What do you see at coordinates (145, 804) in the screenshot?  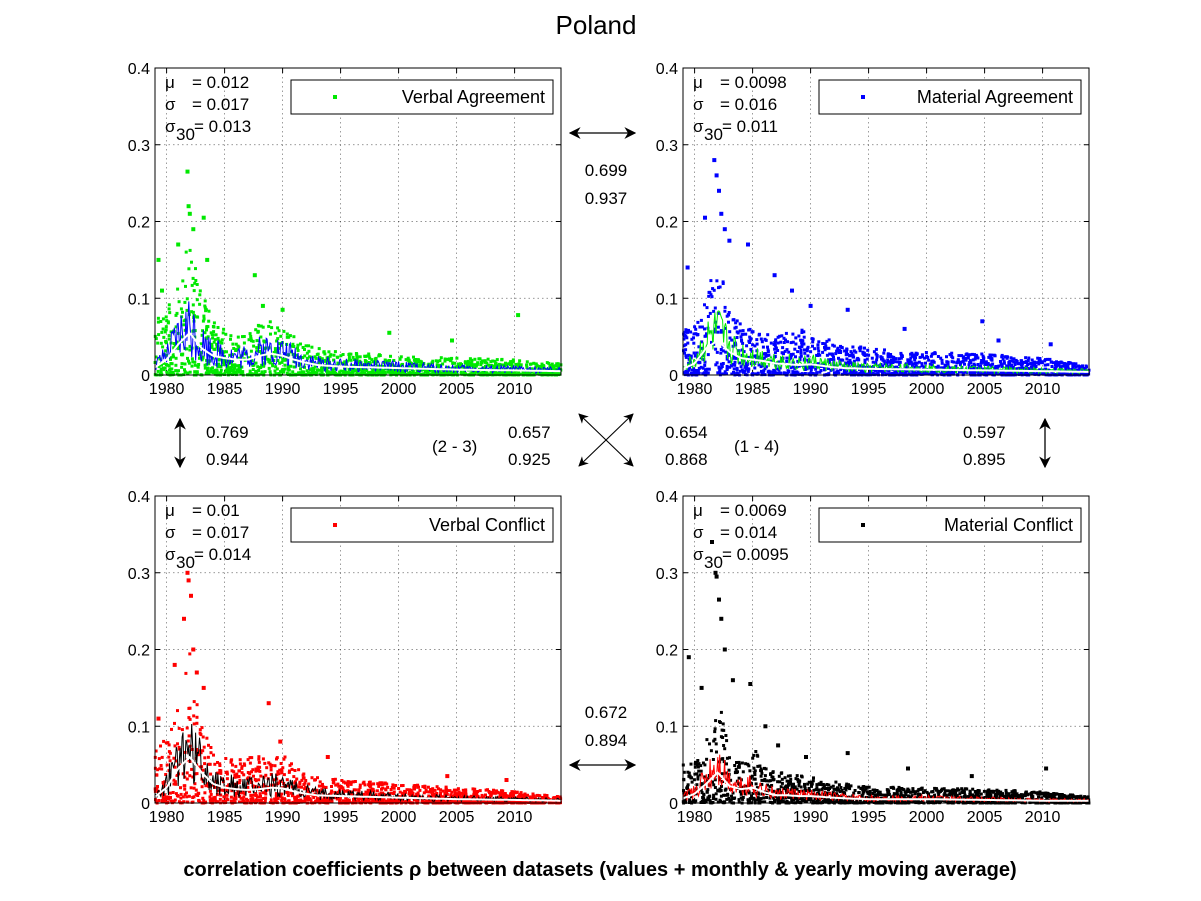 I see `y-tick-label: 0` at bounding box center [145, 804].